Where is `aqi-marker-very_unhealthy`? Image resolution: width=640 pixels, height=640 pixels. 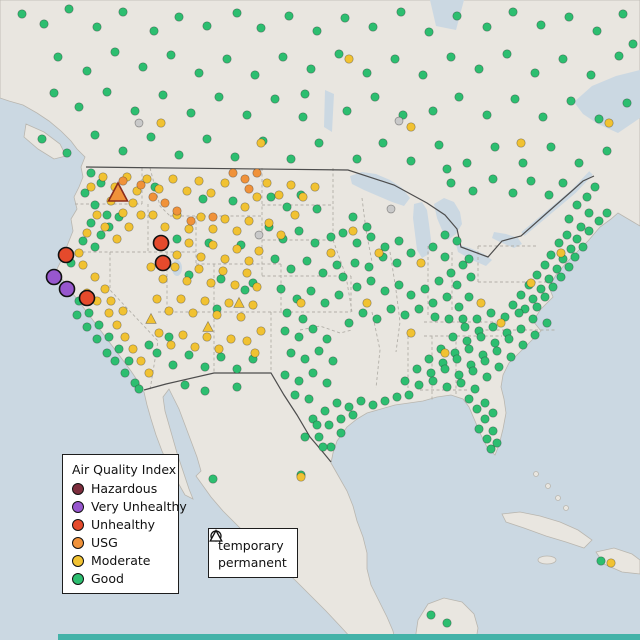 aqi-marker-very_unhealthy is located at coordinates (67, 289).